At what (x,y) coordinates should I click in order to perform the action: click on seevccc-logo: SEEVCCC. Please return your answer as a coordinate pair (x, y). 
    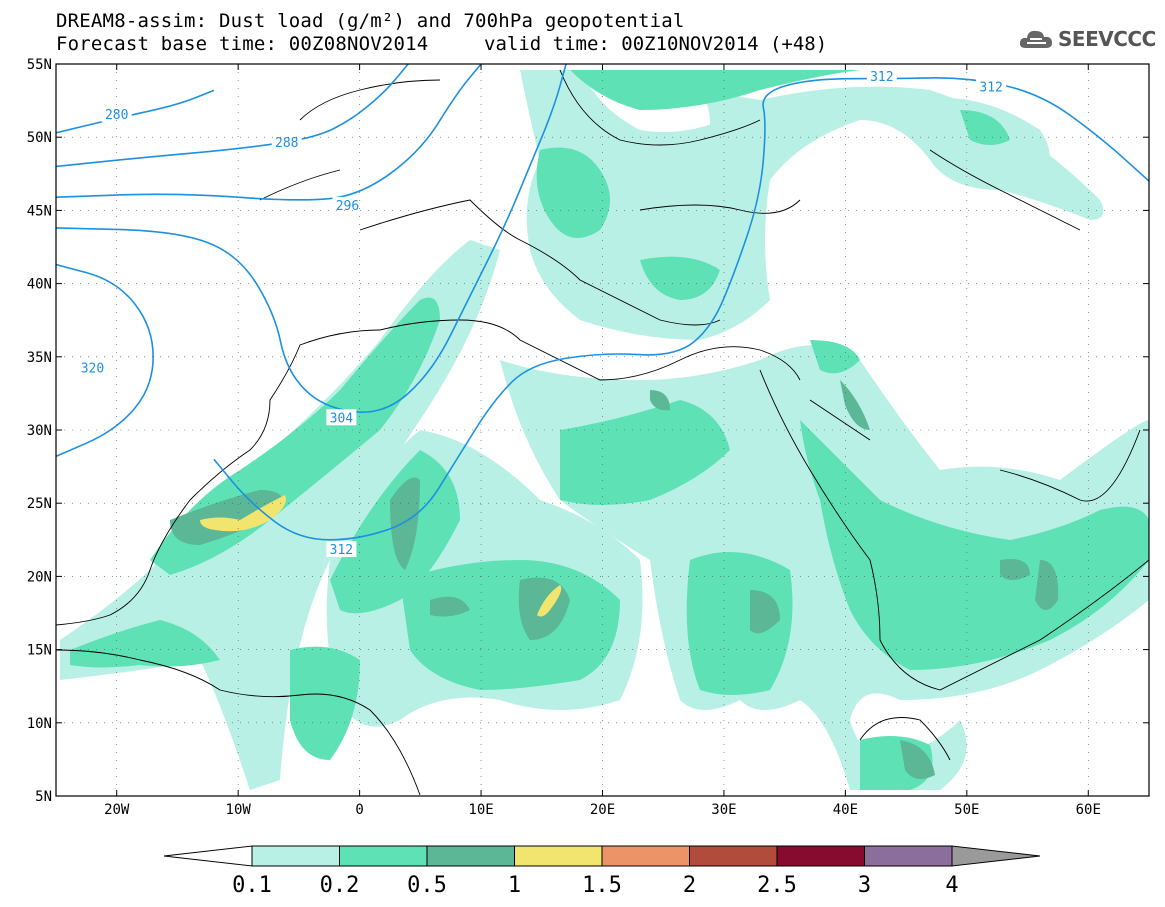
    Looking at the image, I should click on (1087, 39).